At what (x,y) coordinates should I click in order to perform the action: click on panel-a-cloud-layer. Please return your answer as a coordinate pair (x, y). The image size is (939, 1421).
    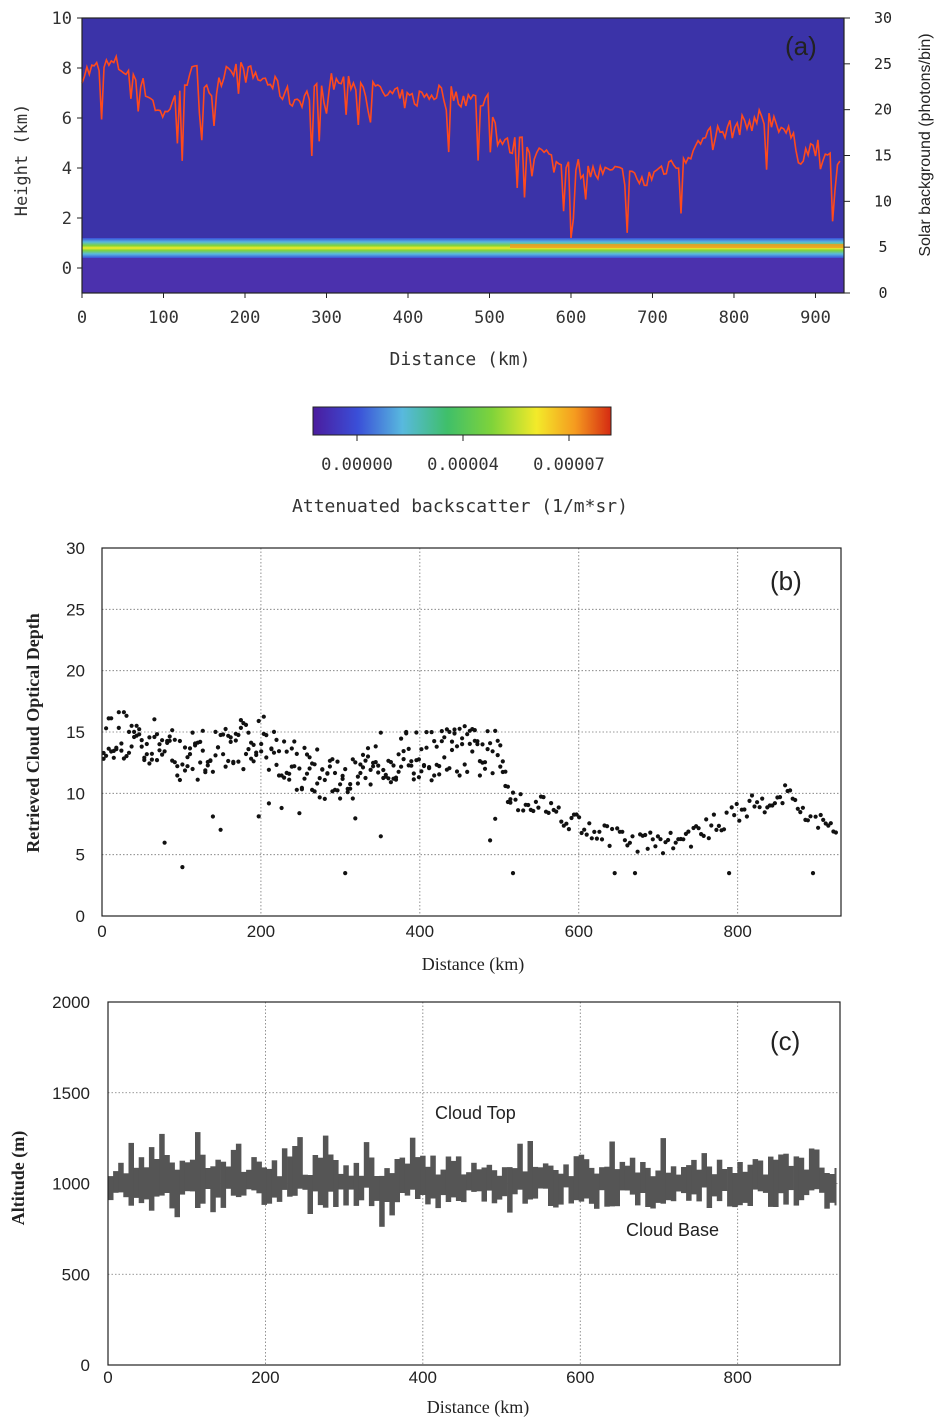
    Looking at the image, I should click on (463, 248).